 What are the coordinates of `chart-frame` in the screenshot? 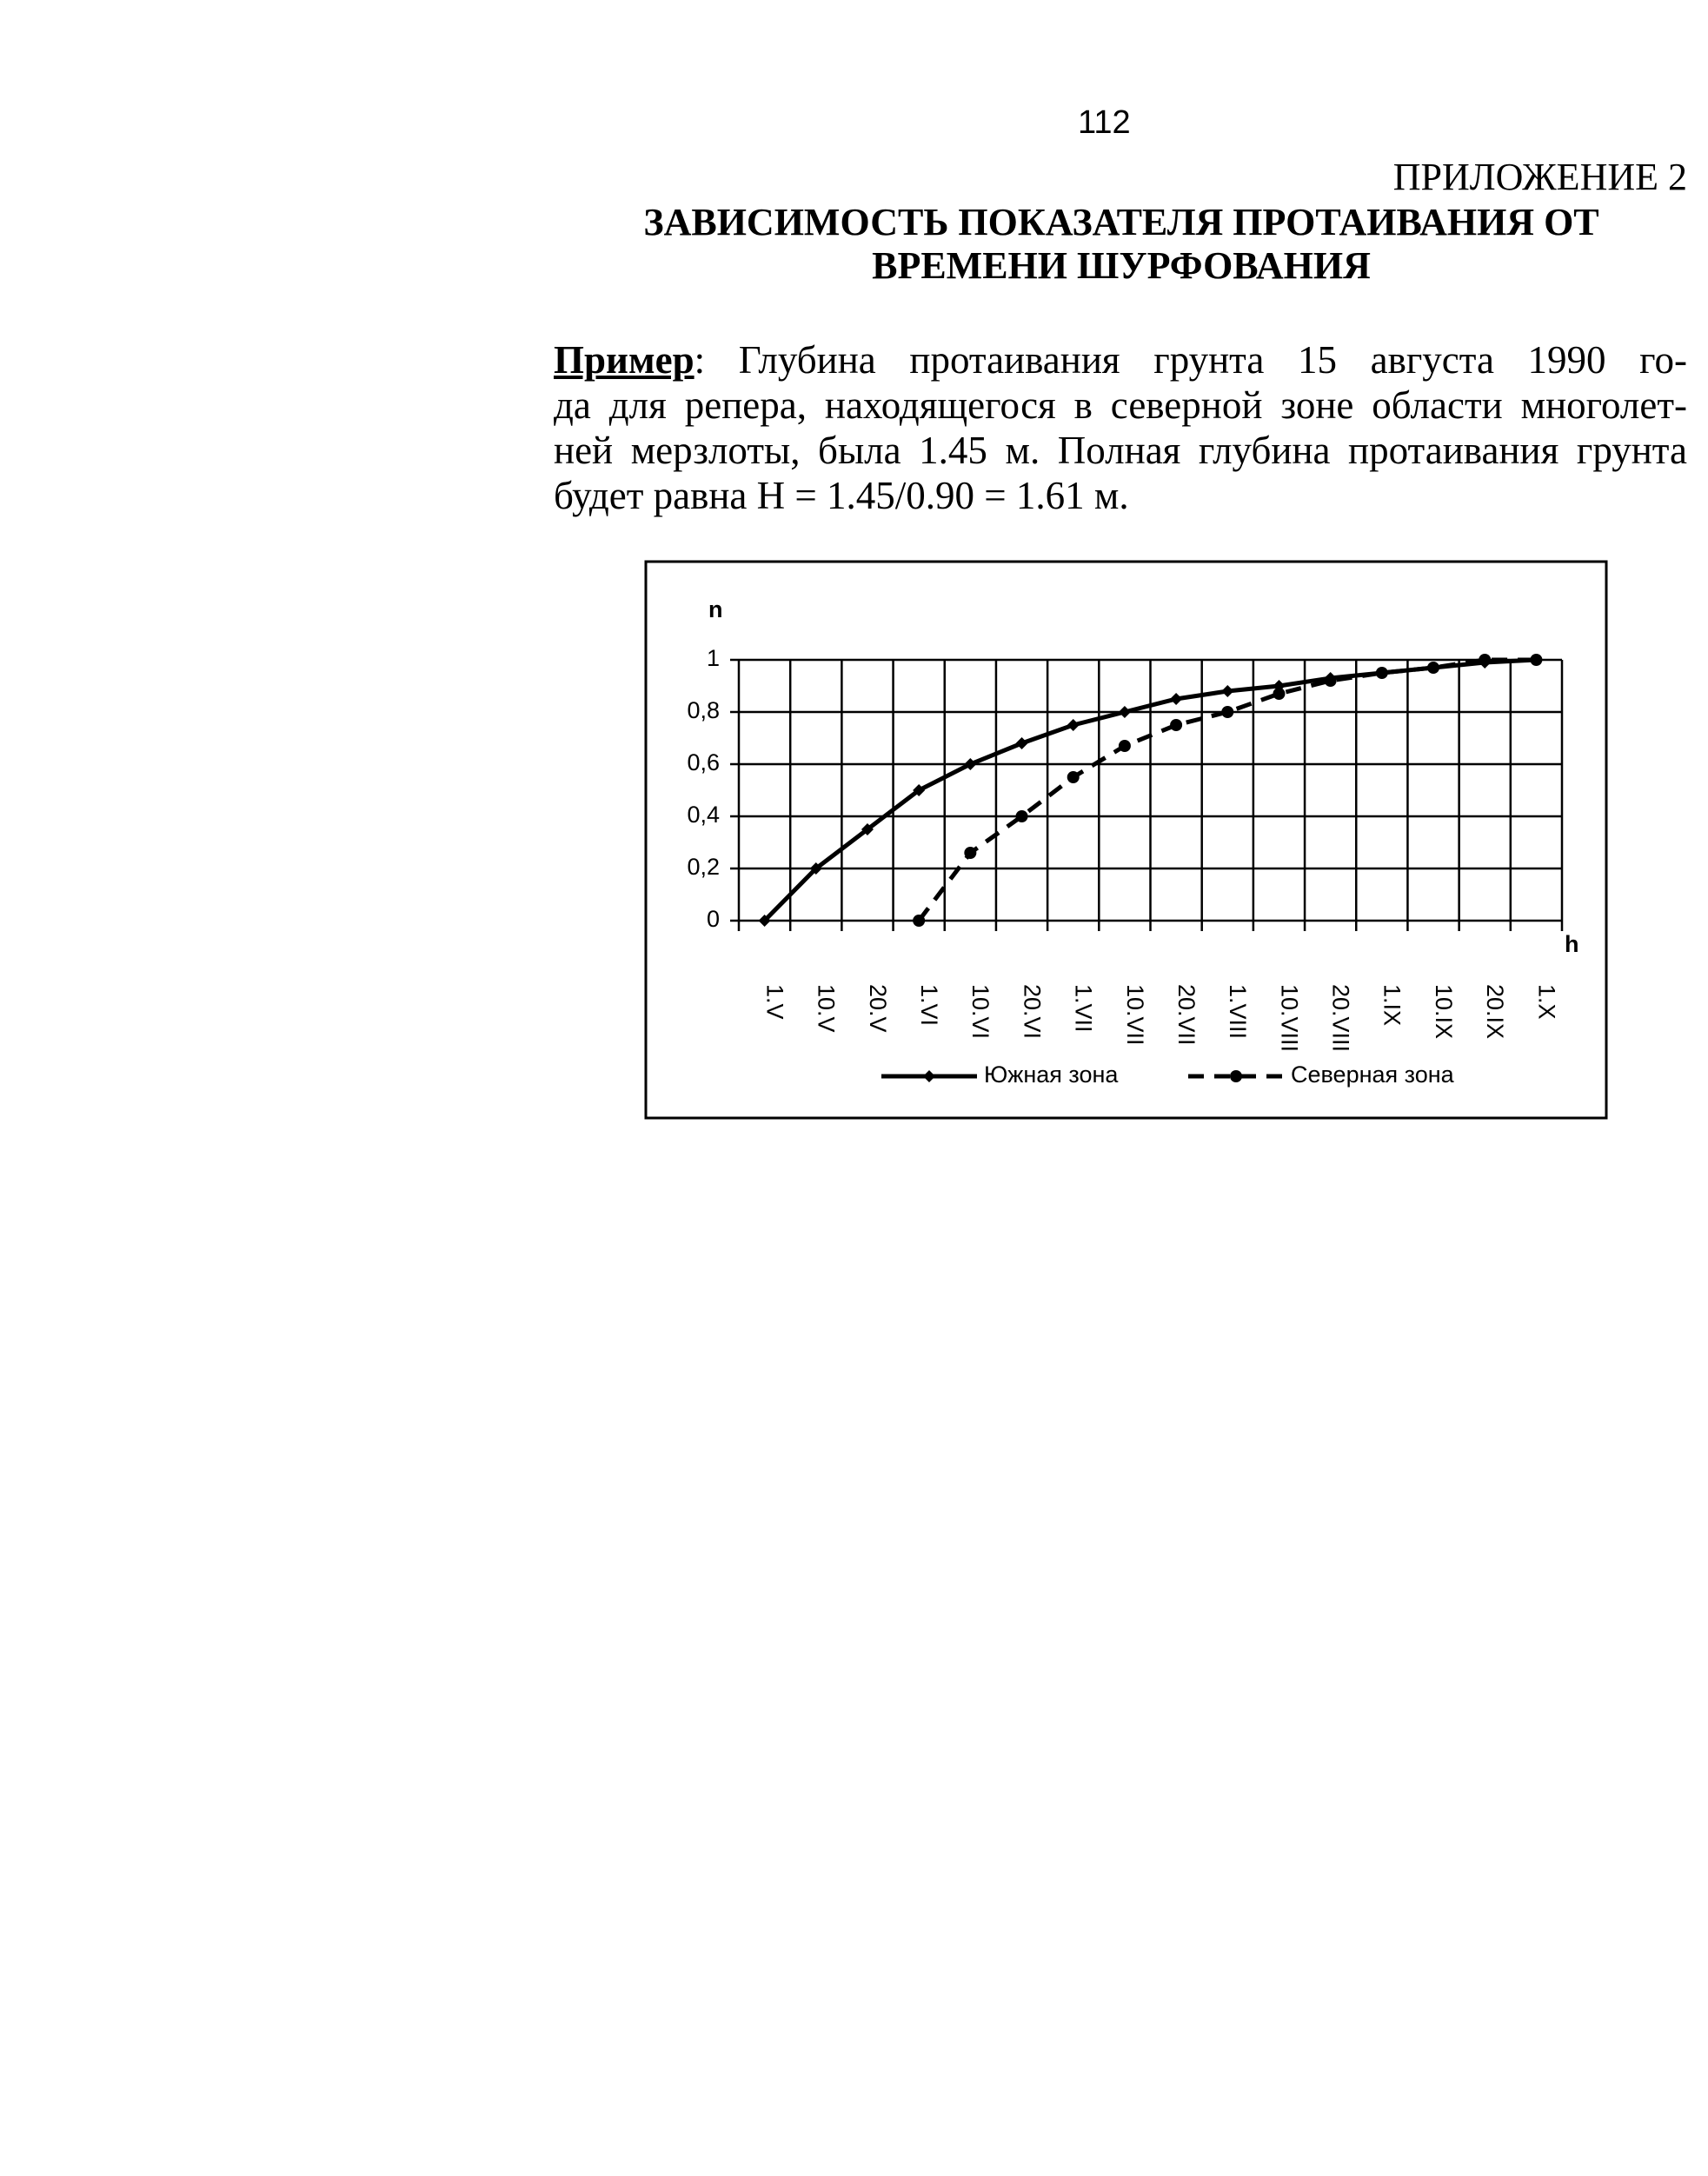 It's located at (1126, 840).